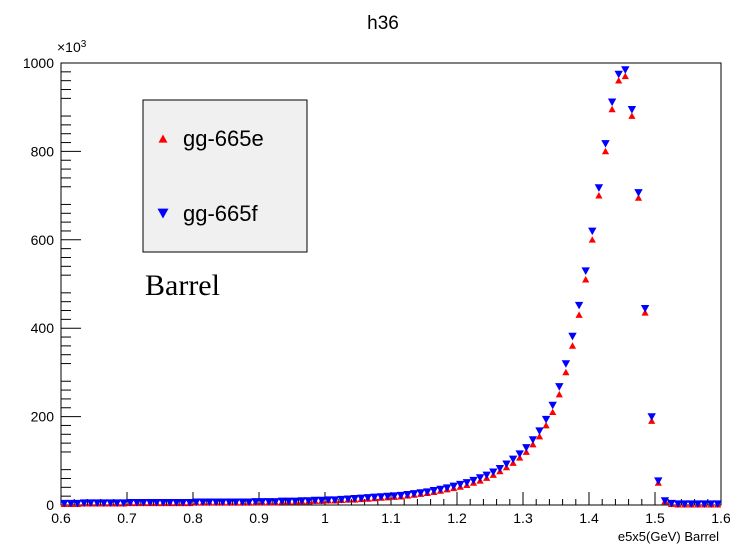 The image size is (730, 548). I want to click on legend-label-gg-665f: gg-665f, so click(221, 213).